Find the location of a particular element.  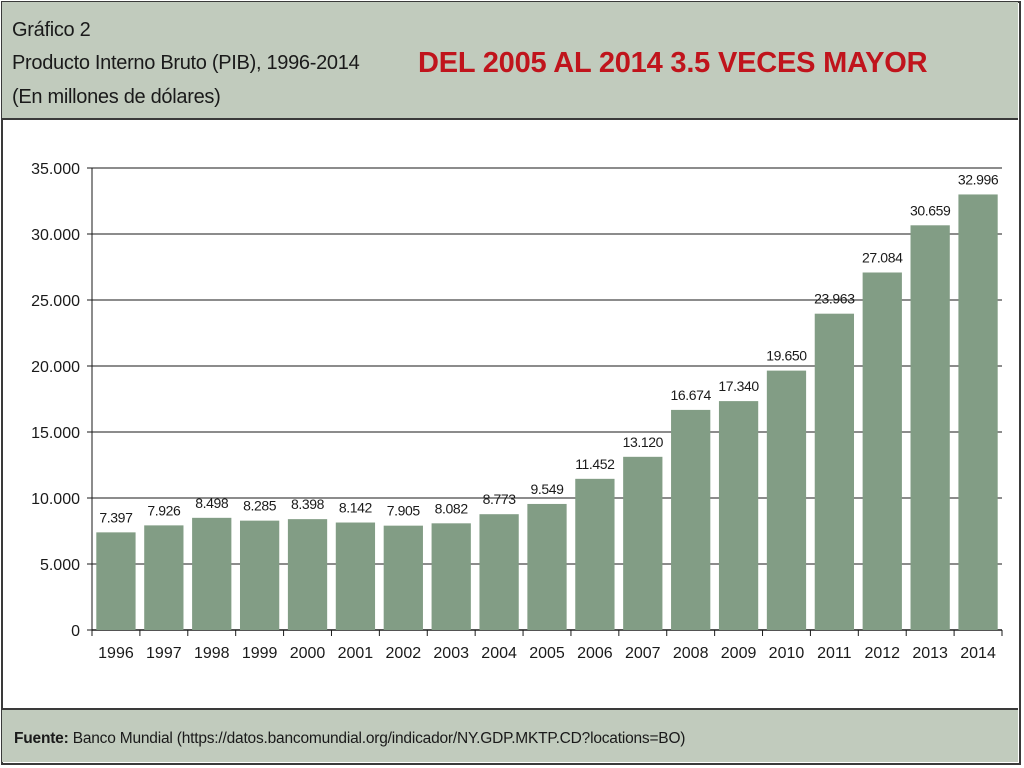

x-tick-label: 2011 is located at coordinates (834, 653).